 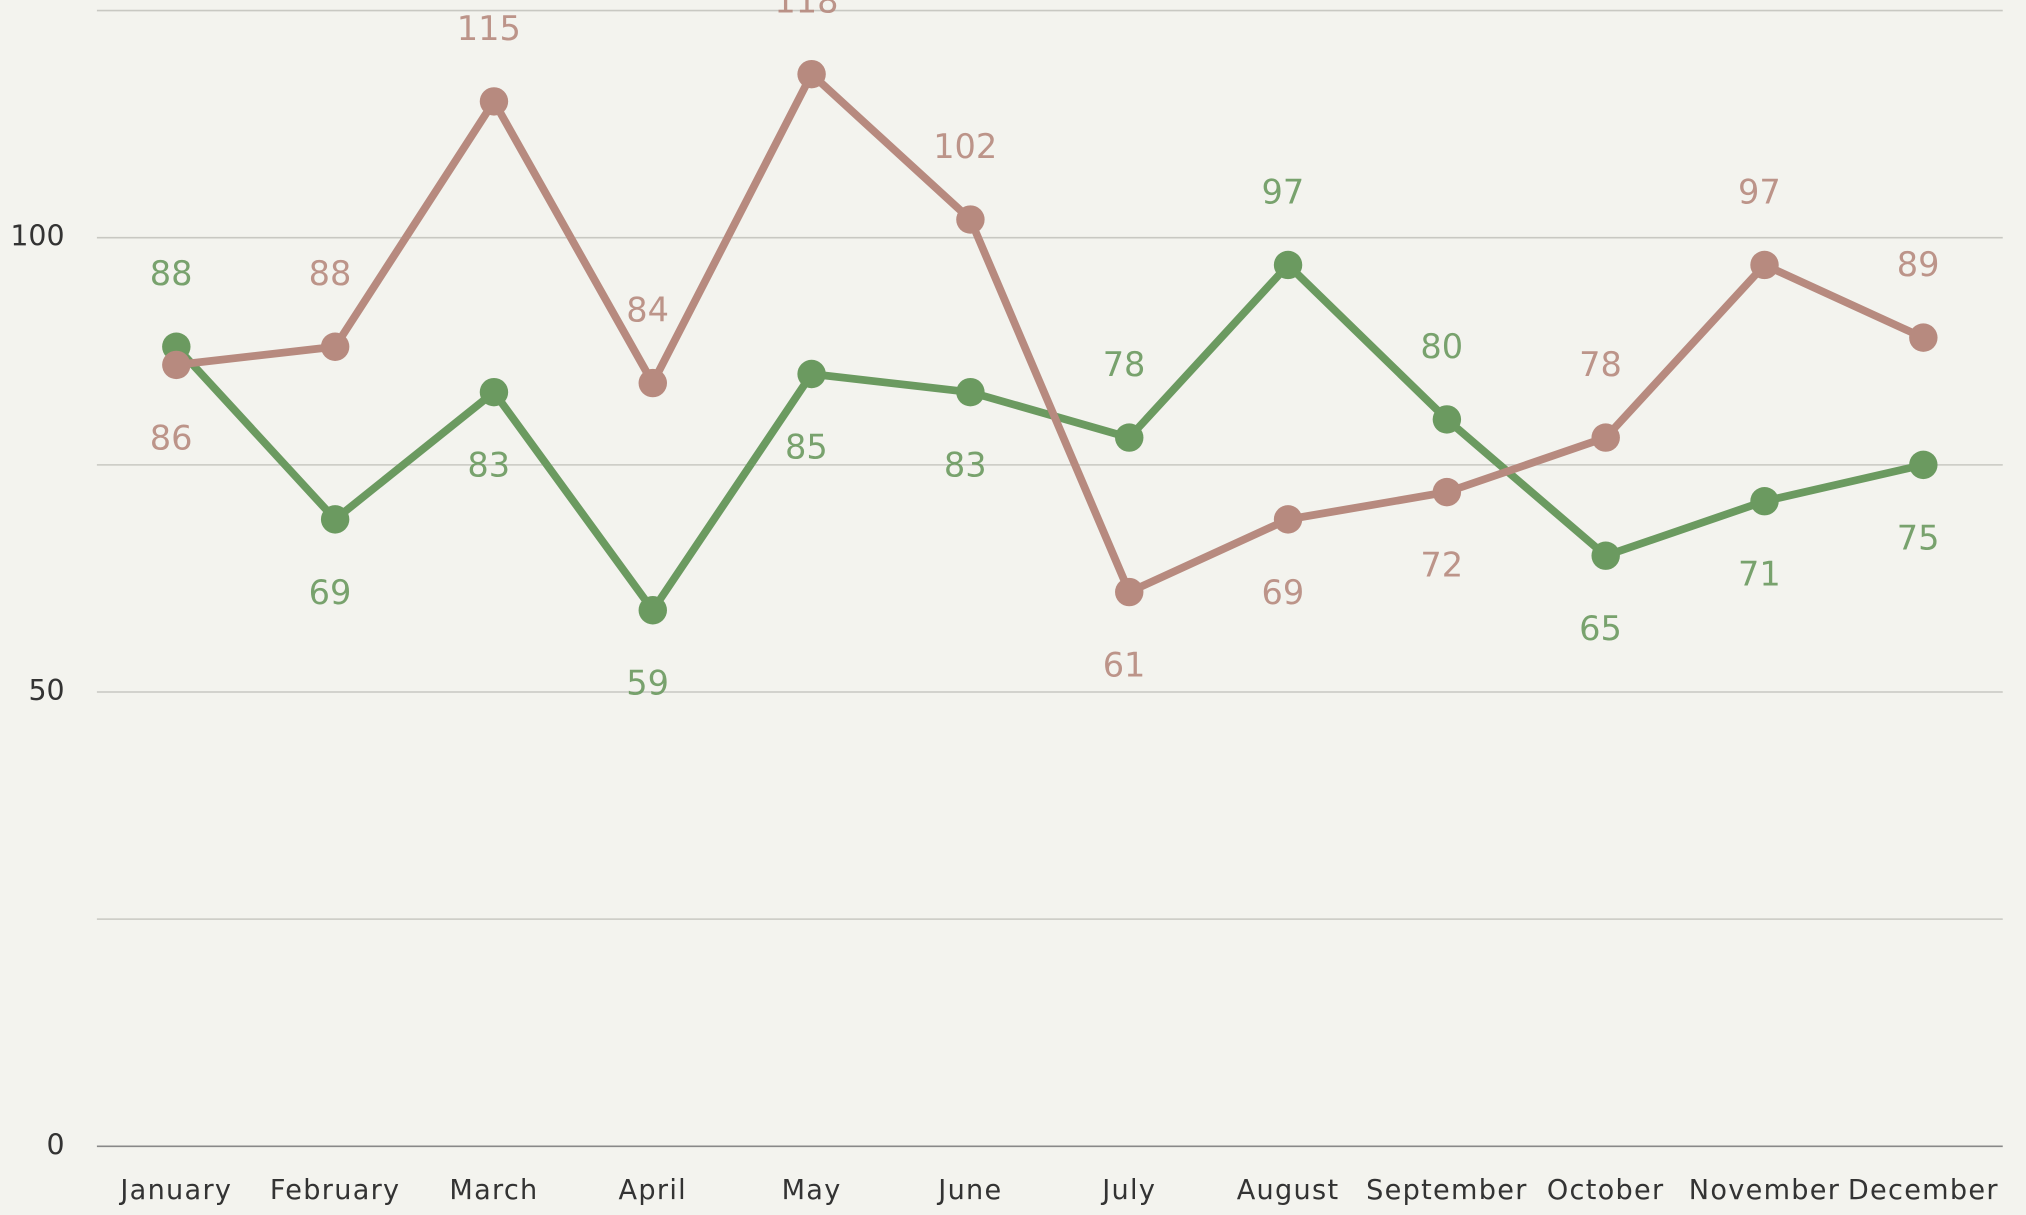 What do you see at coordinates (806, 10) in the screenshot?
I see `data-label: 118` at bounding box center [806, 10].